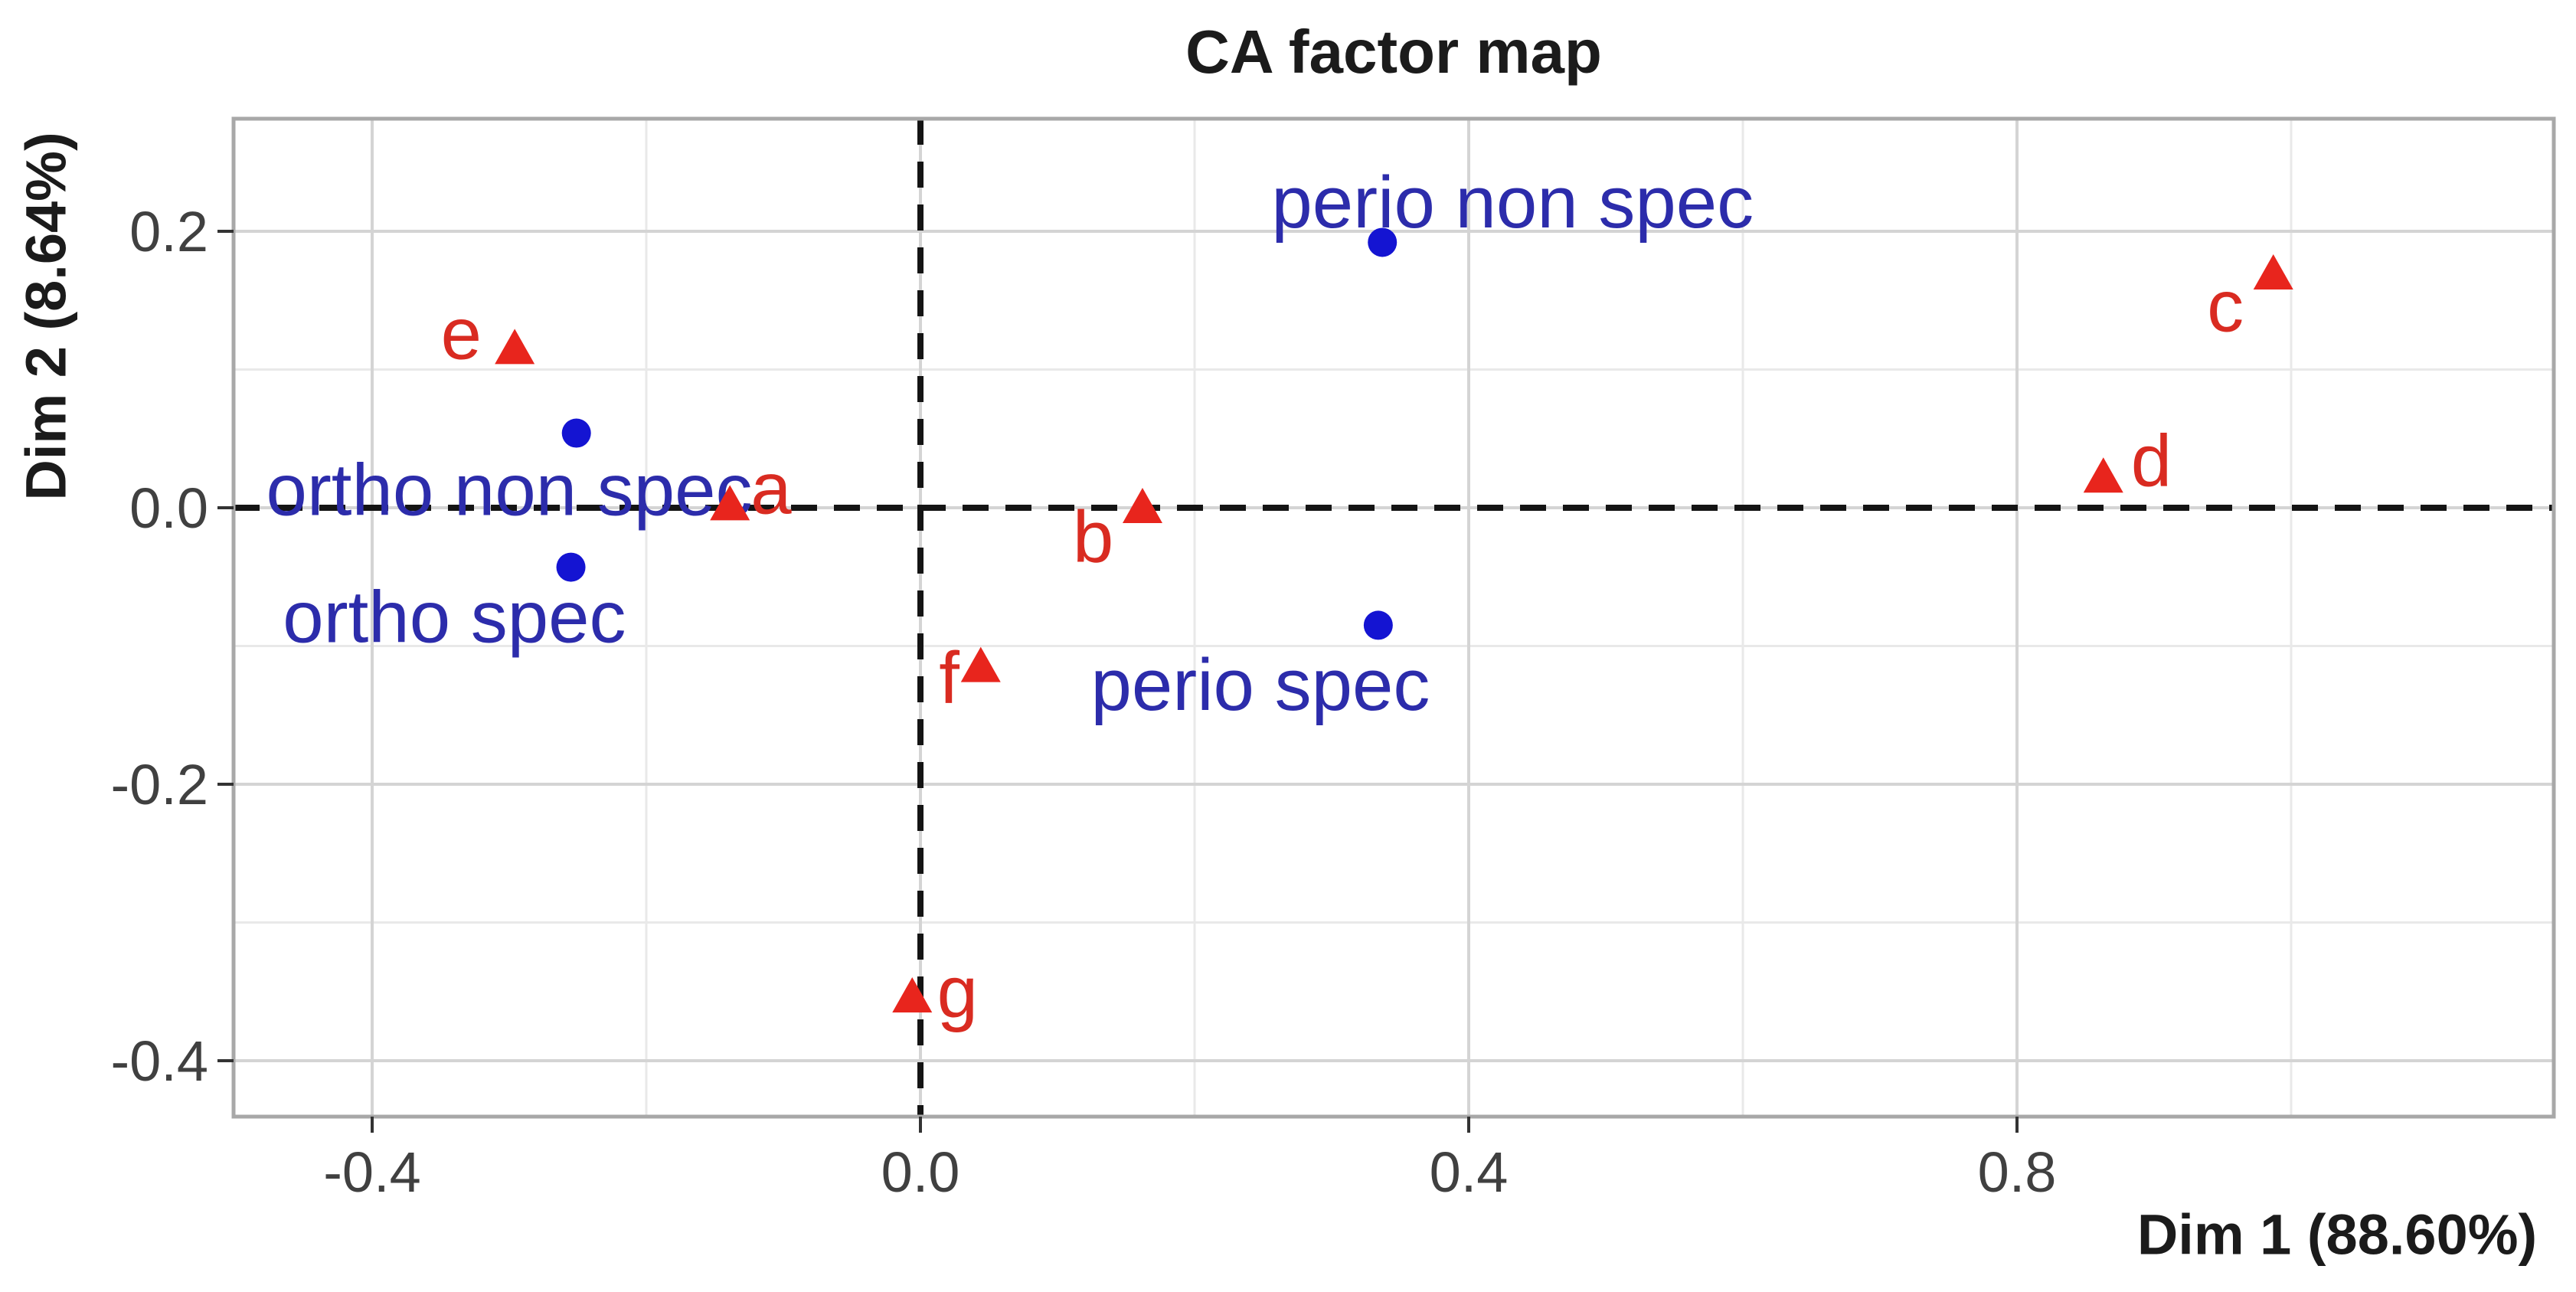 The image size is (2576, 1292). What do you see at coordinates (509, 491) in the screenshot?
I see `point-label-ortho-non-spec: ortho non spec` at bounding box center [509, 491].